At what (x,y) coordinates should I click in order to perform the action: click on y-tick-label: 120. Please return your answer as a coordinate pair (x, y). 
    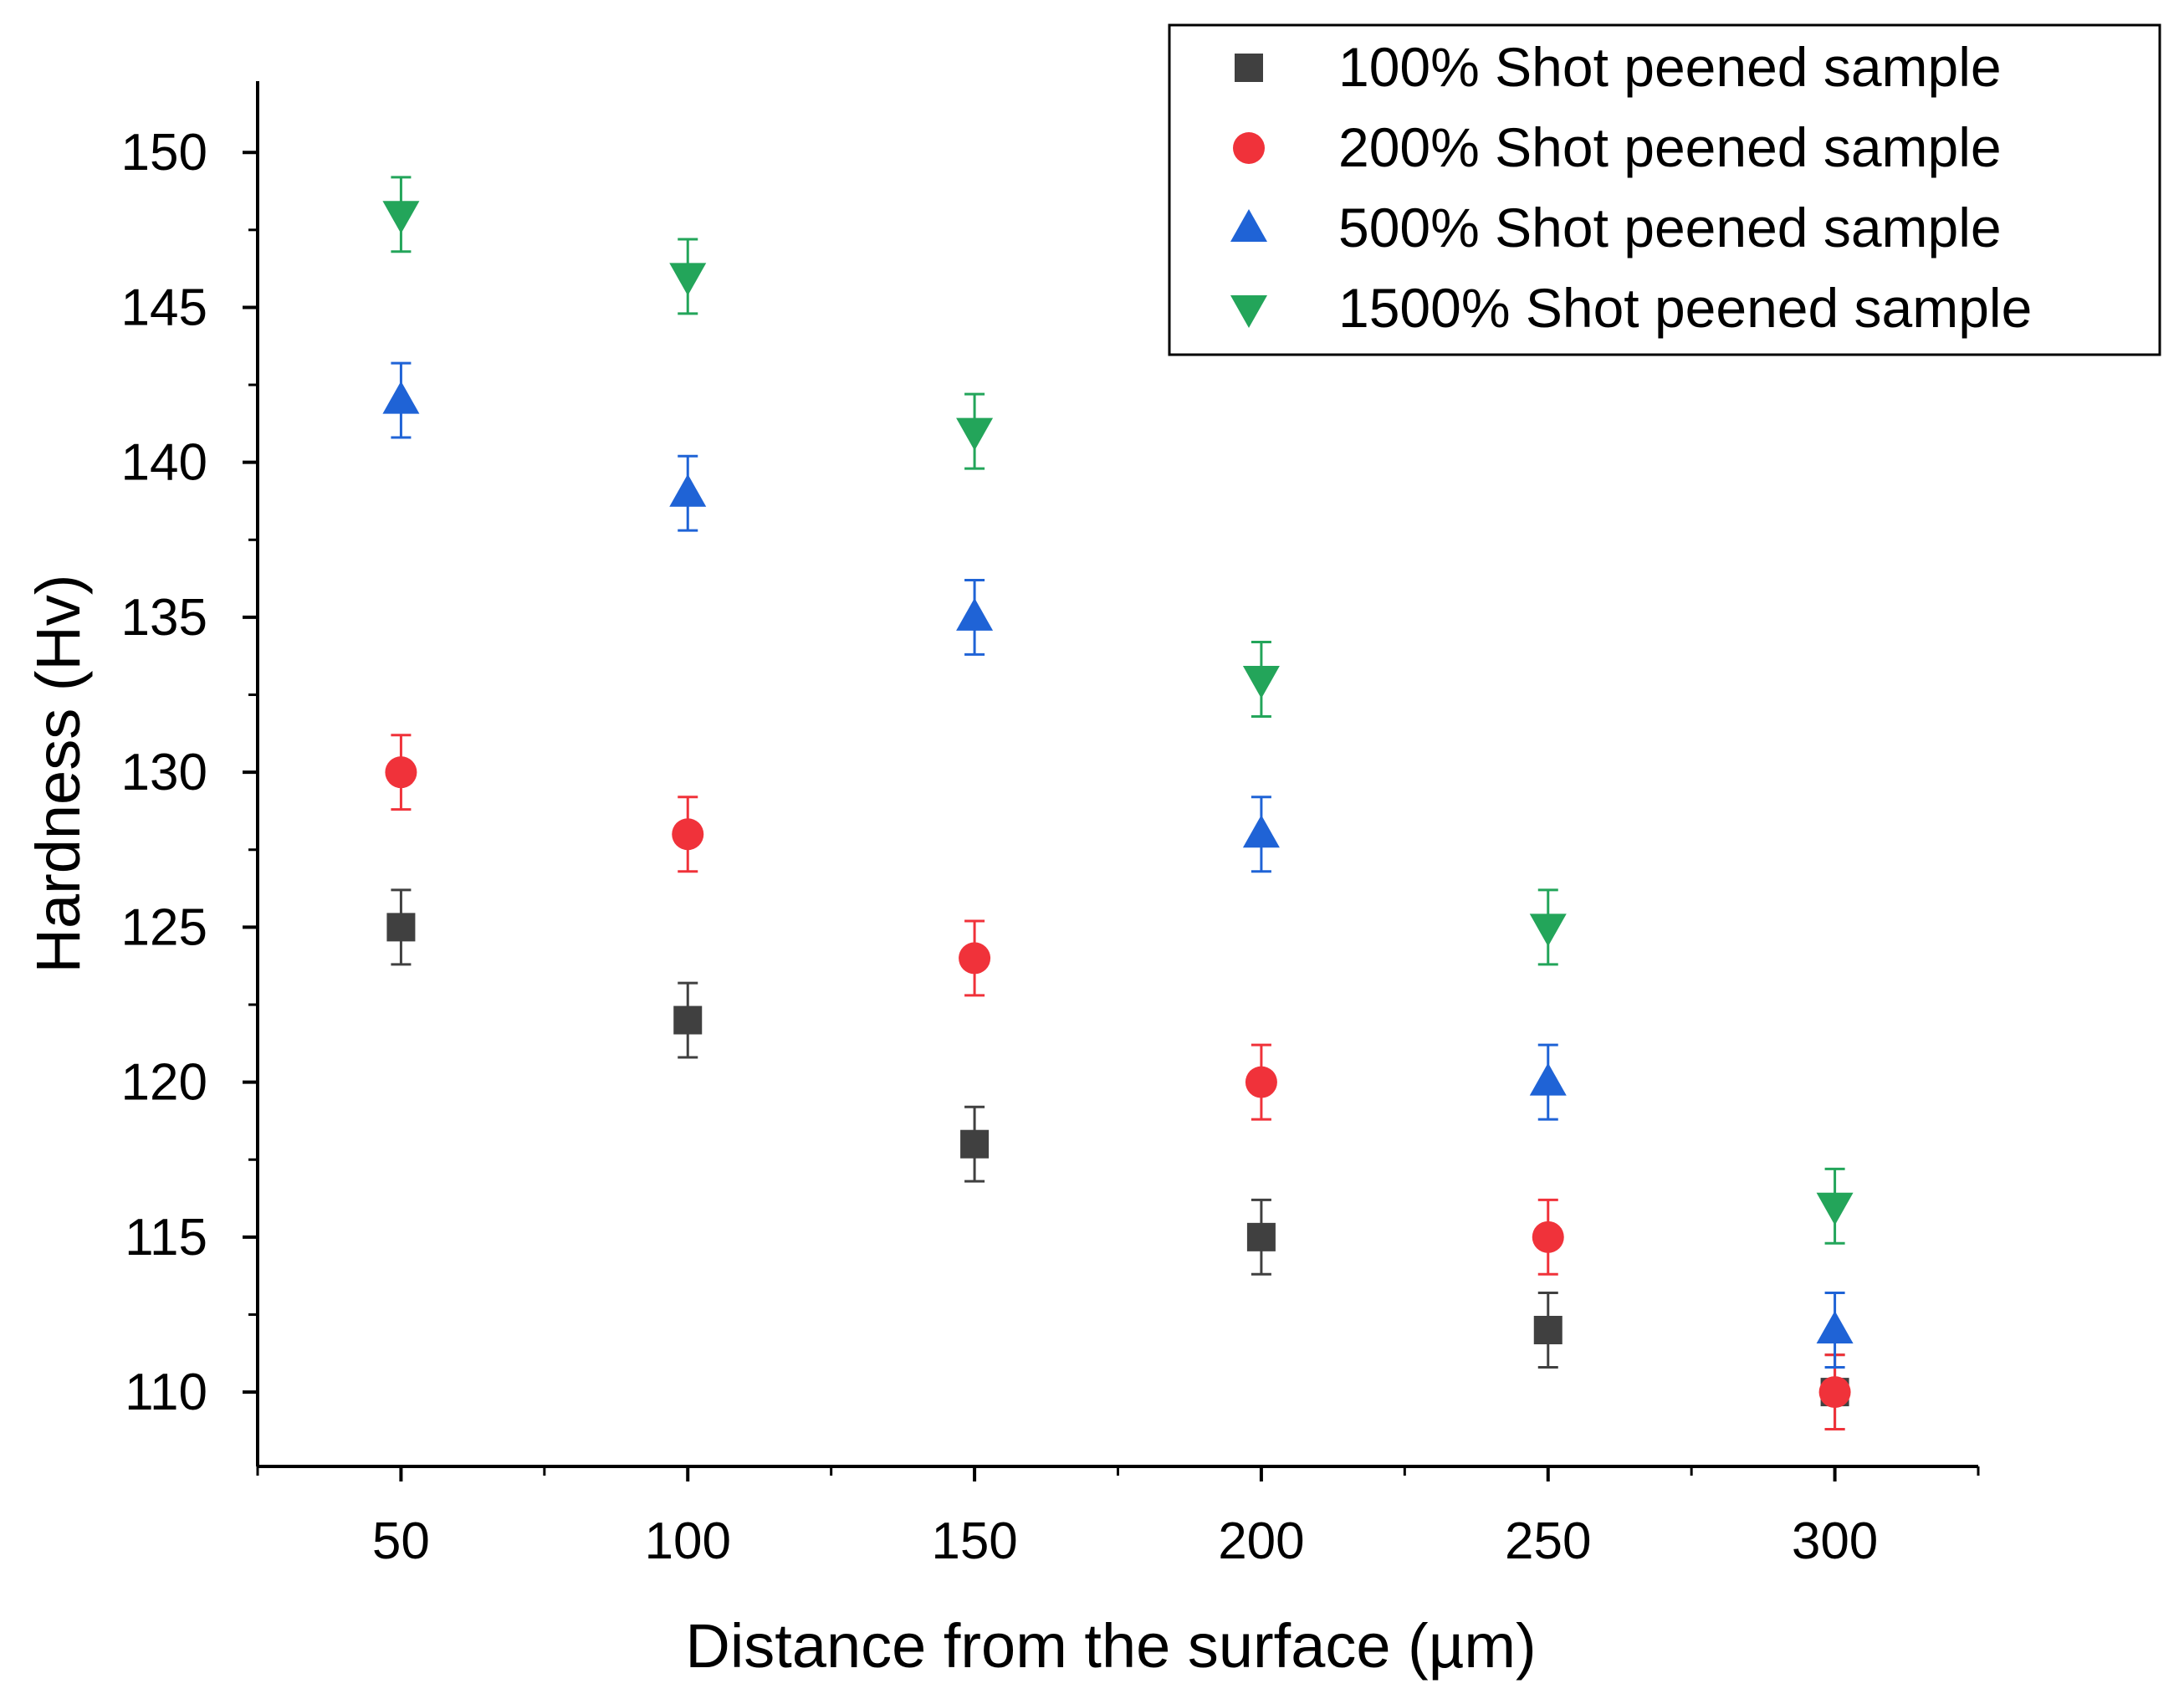
    Looking at the image, I should click on (164, 1083).